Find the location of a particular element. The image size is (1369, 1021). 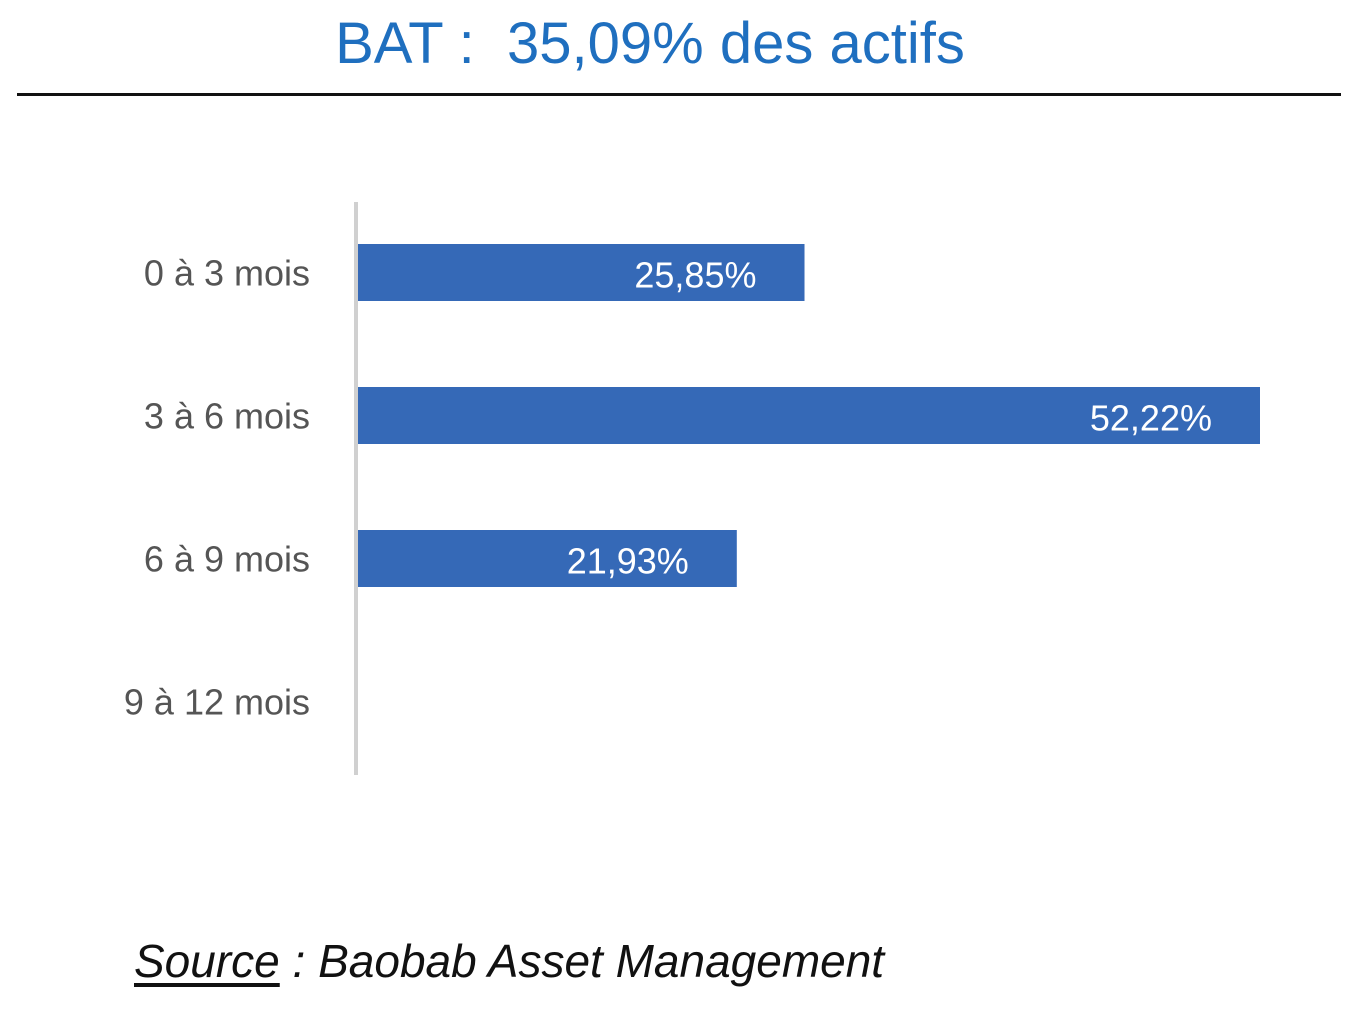

category-axis-line is located at coordinates (356, 488).